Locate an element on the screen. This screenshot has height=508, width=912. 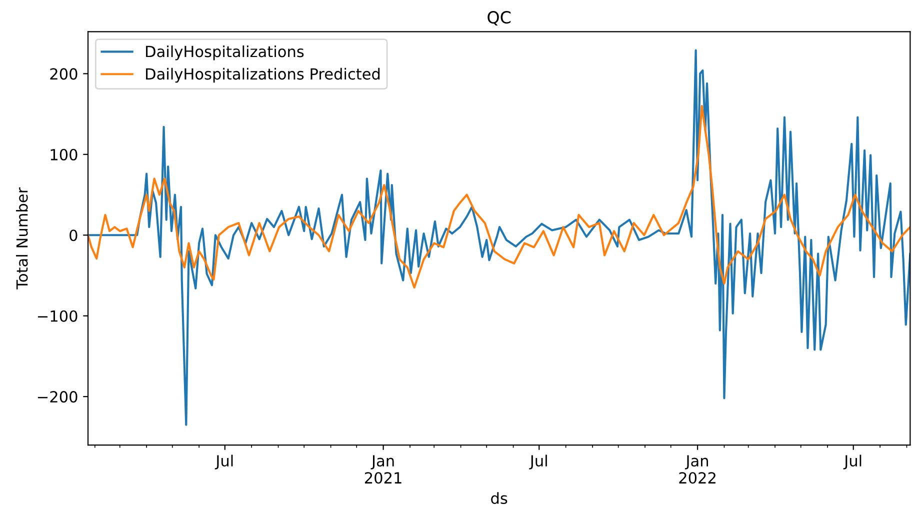
y-tick-label: 200 is located at coordinates (64, 74).